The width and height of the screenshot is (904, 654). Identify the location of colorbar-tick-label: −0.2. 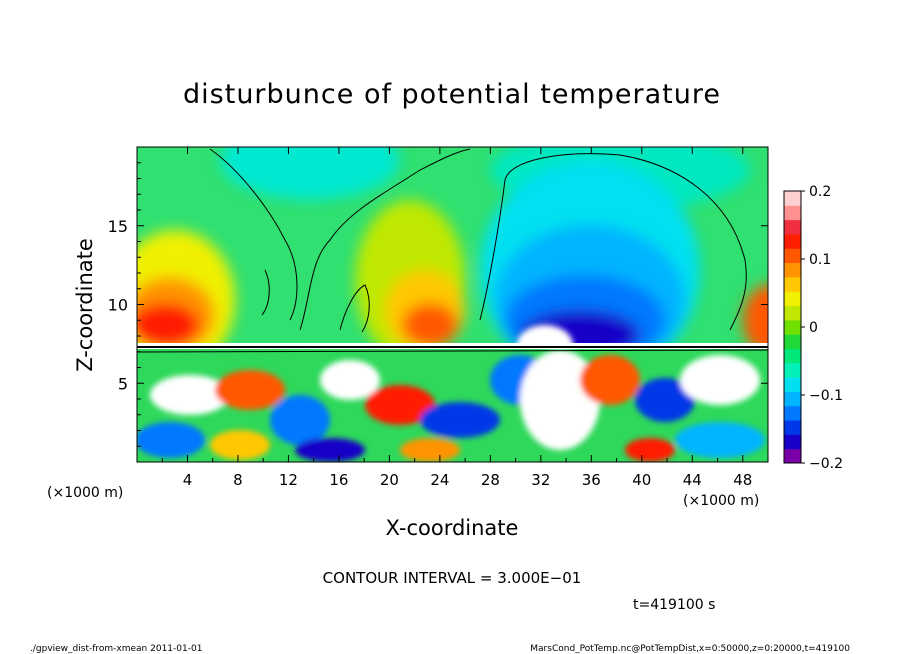
(826, 464).